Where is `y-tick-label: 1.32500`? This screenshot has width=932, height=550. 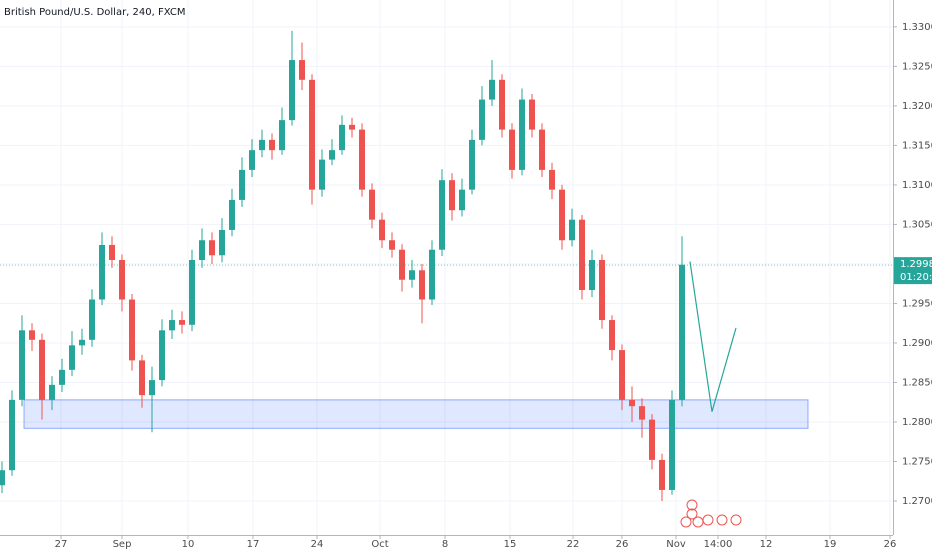
y-tick-label: 1.32500 is located at coordinates (917, 66).